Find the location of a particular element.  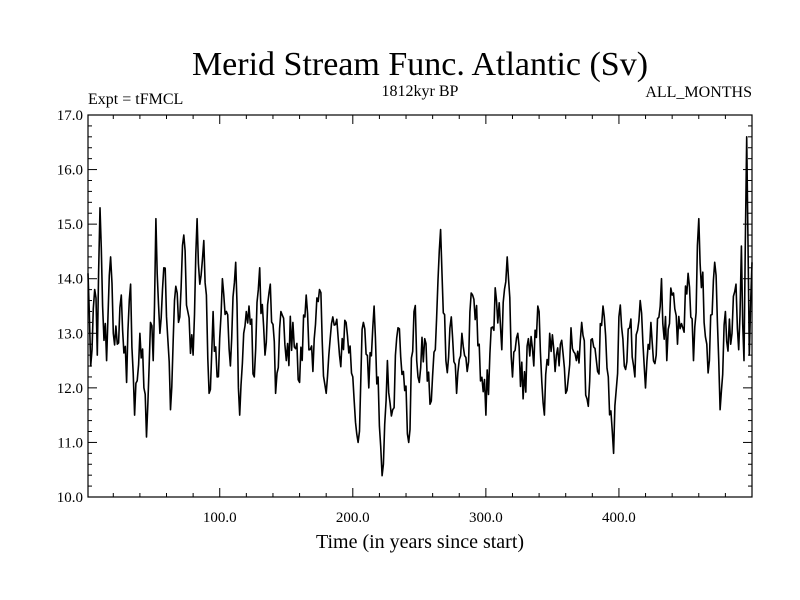

x-tick-label: 200.0 is located at coordinates (353, 518).